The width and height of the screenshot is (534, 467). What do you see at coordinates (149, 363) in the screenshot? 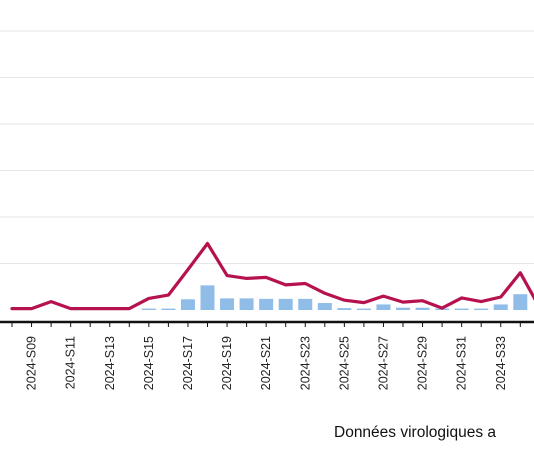
I see `x-tick-label: 2024-S15` at bounding box center [149, 363].